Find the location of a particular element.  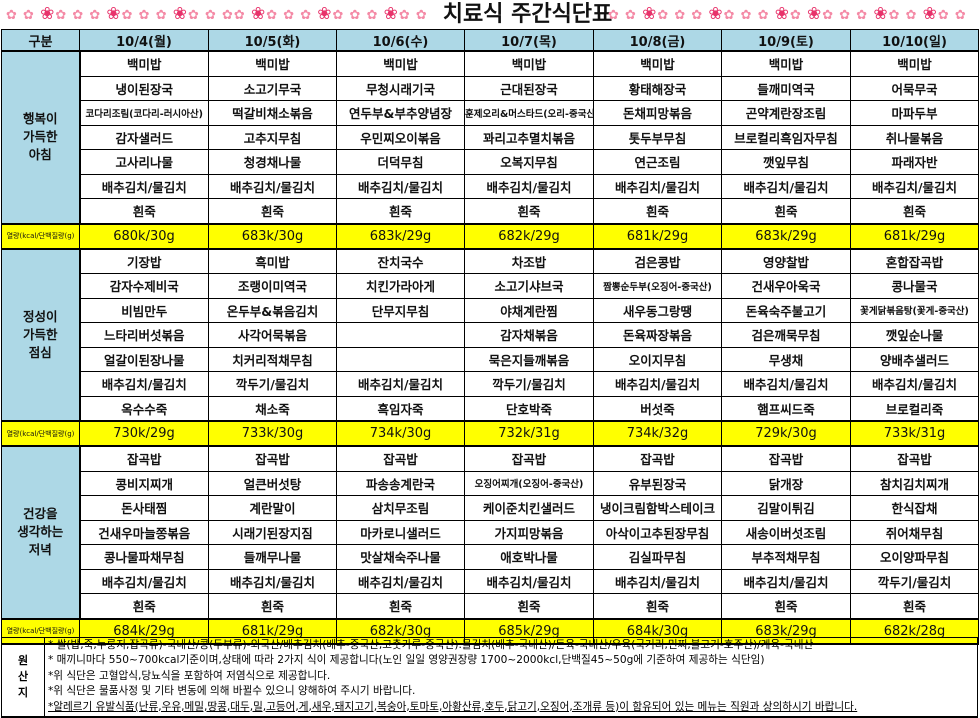

menu-item: 사각어묵볶음 is located at coordinates (272, 335).